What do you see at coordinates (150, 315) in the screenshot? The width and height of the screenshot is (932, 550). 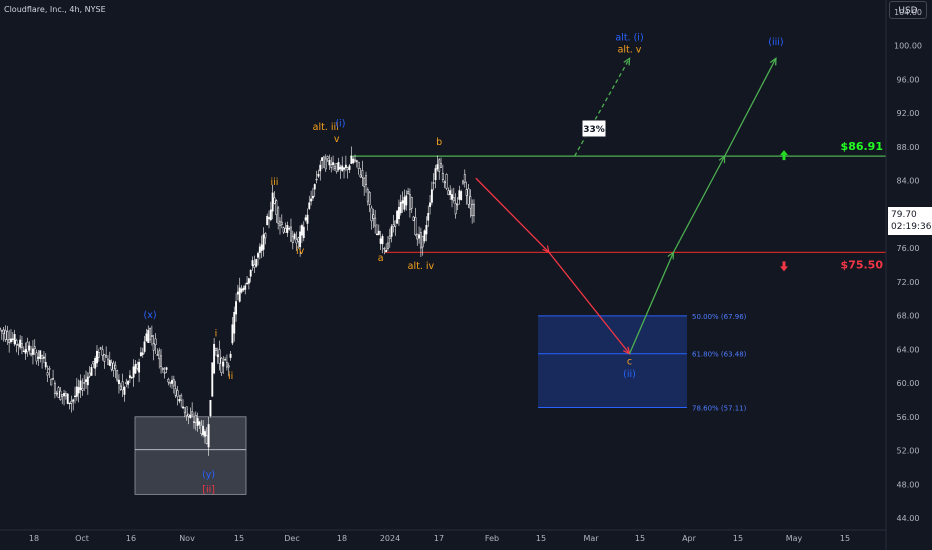 I see `wave-label: (x)` at bounding box center [150, 315].